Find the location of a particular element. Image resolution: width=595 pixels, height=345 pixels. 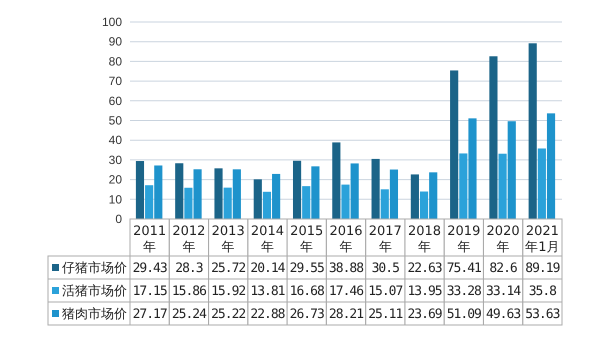

data-label: 23.69 is located at coordinates (424, 314).